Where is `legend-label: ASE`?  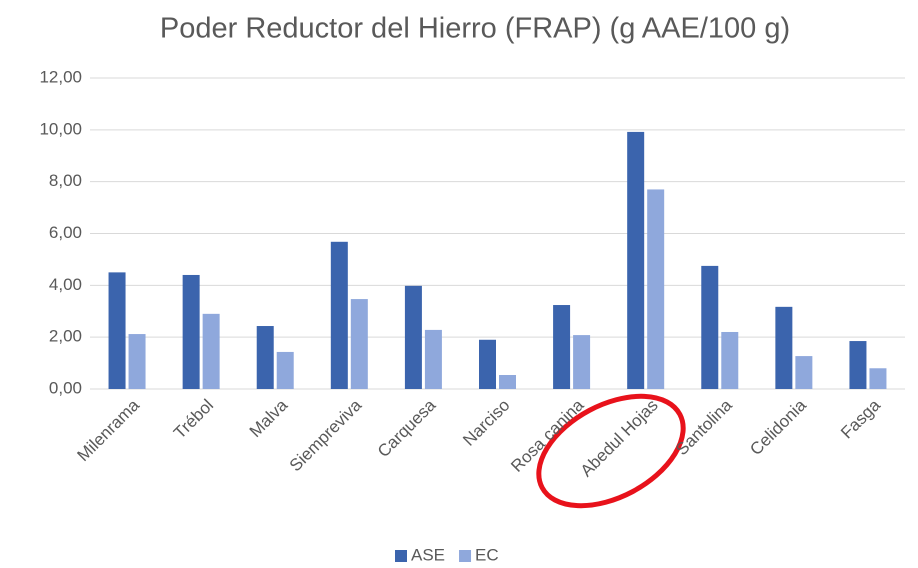 legend-label: ASE is located at coordinates (428, 554).